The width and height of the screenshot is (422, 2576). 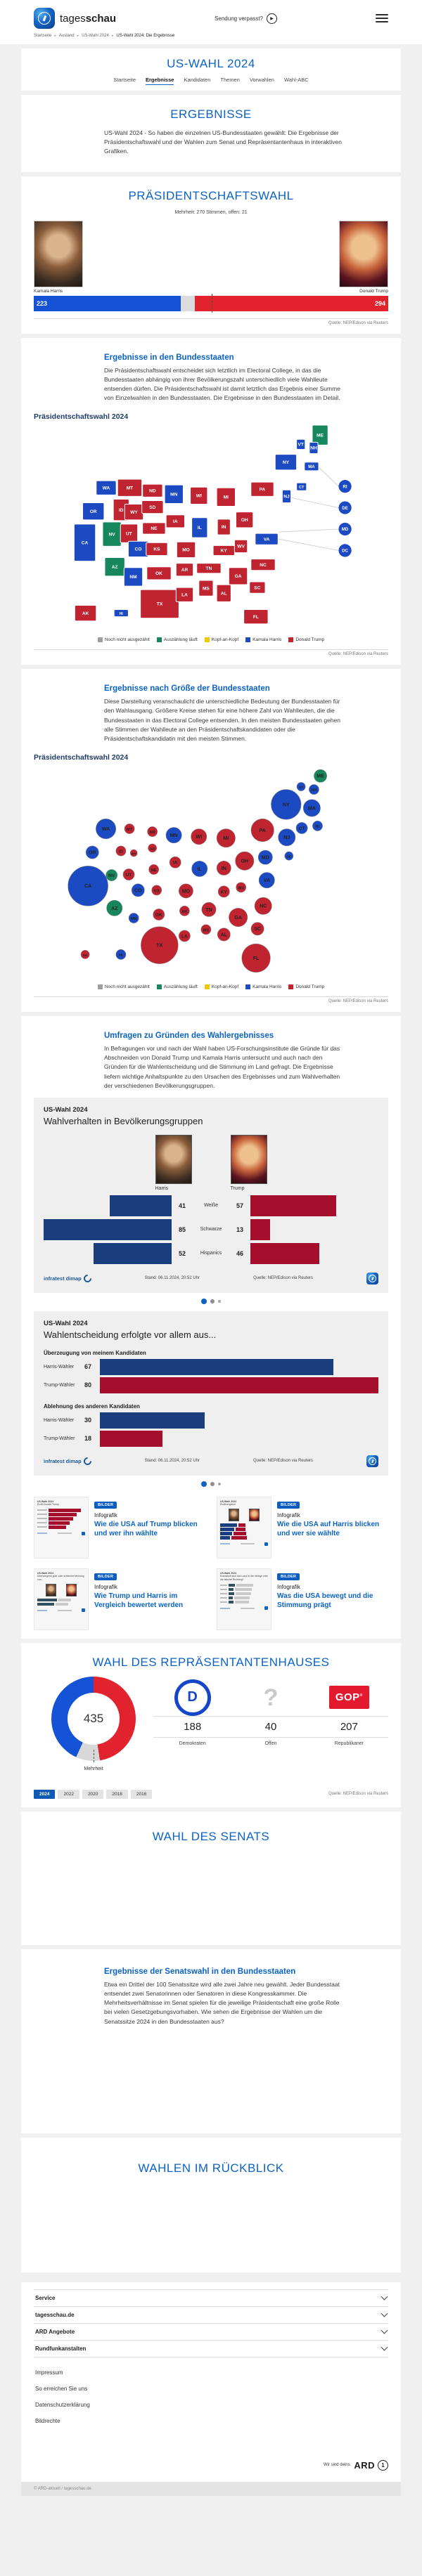 What do you see at coordinates (160, 945) in the screenshot?
I see `state-bubble-TX` at bounding box center [160, 945].